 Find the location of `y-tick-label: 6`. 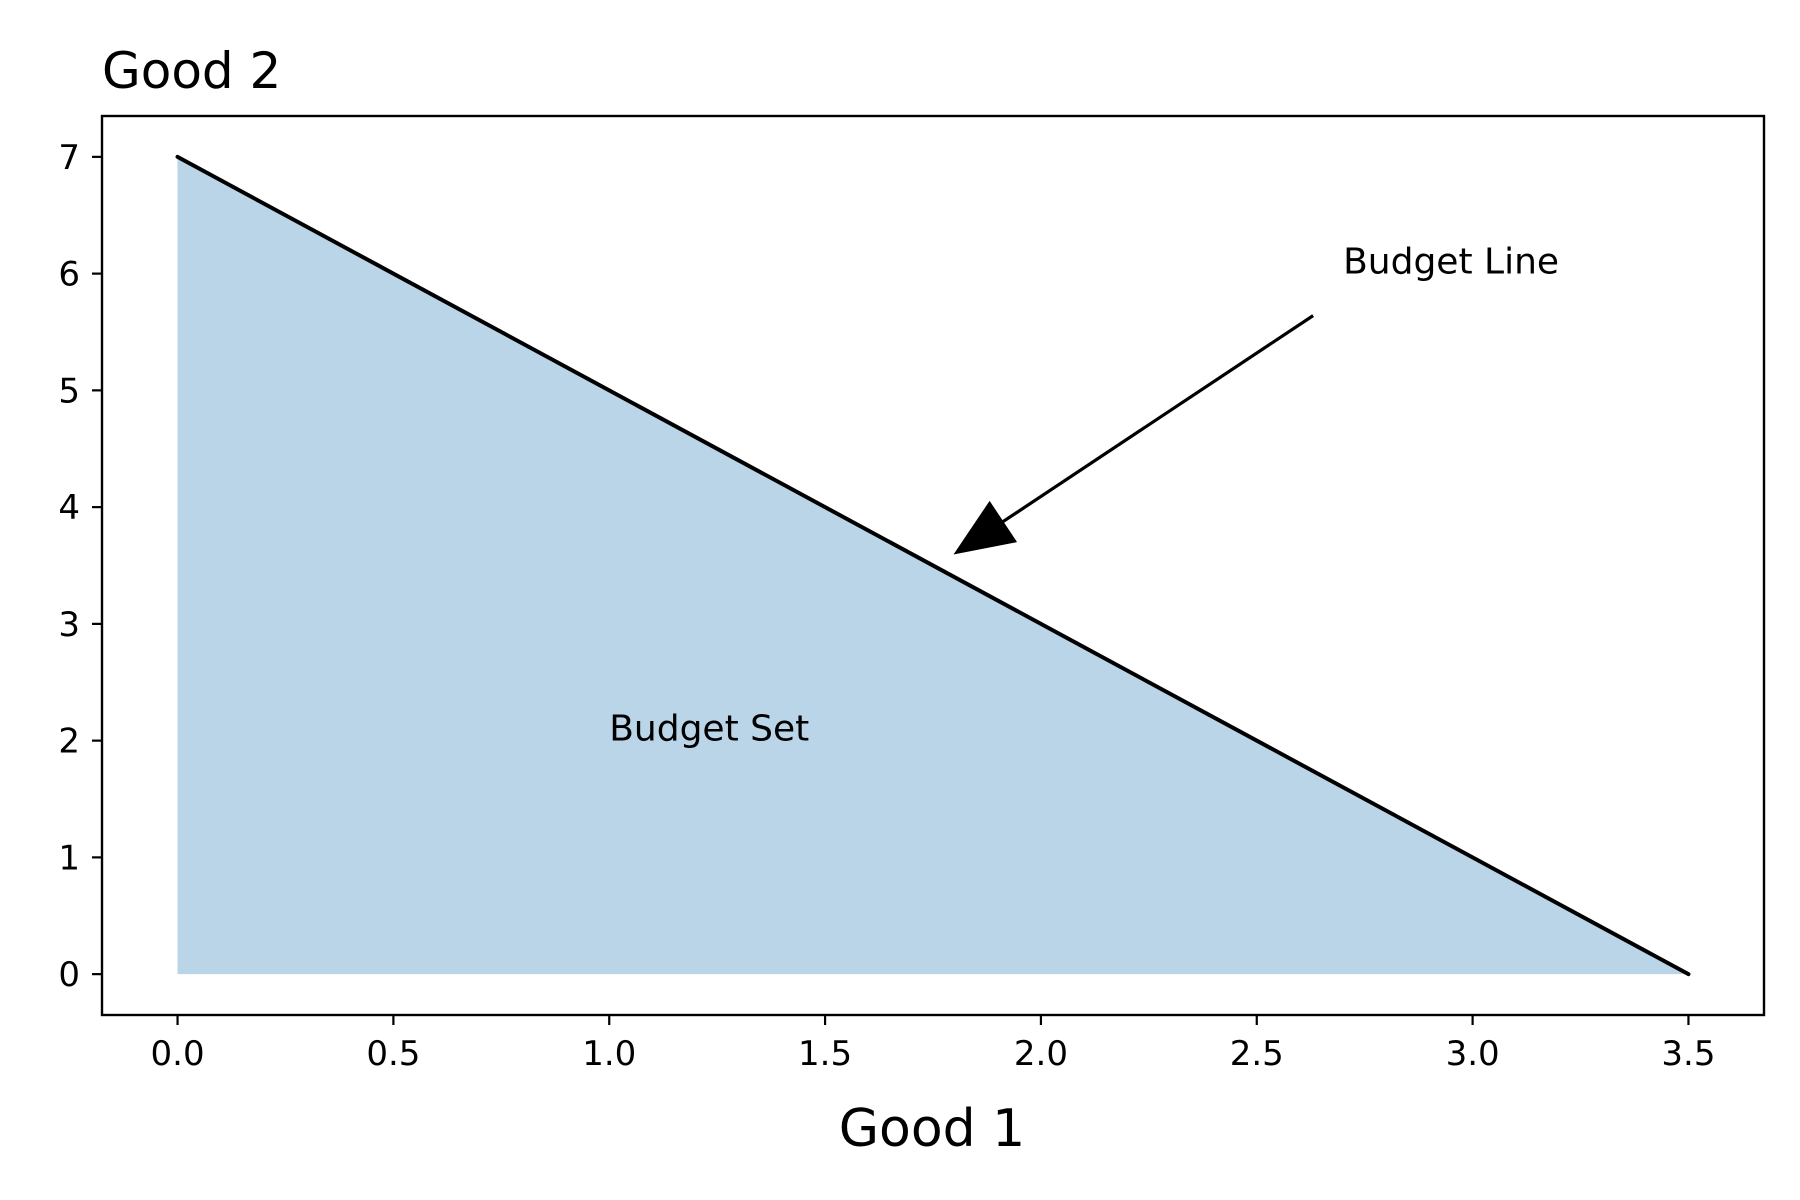

y-tick-label: 6 is located at coordinates (69, 275).